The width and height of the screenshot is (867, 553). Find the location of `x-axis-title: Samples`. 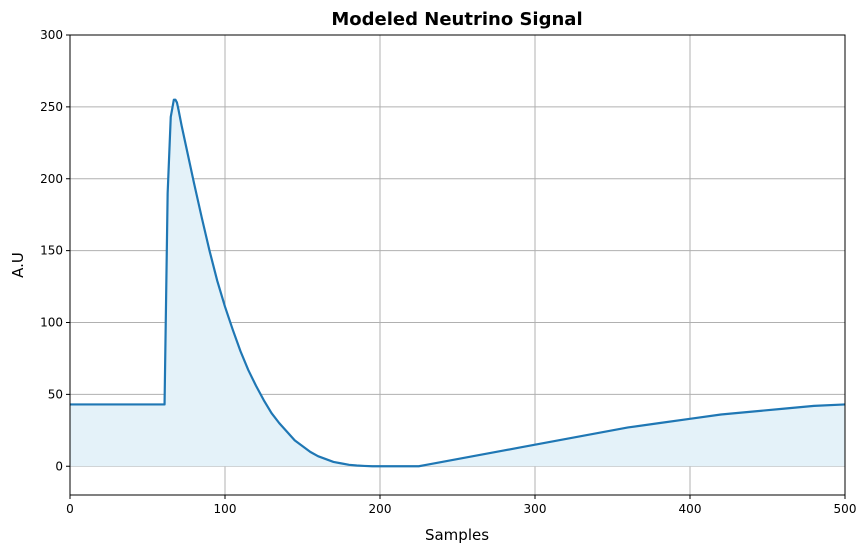

x-axis-title: Samples is located at coordinates (457, 535).